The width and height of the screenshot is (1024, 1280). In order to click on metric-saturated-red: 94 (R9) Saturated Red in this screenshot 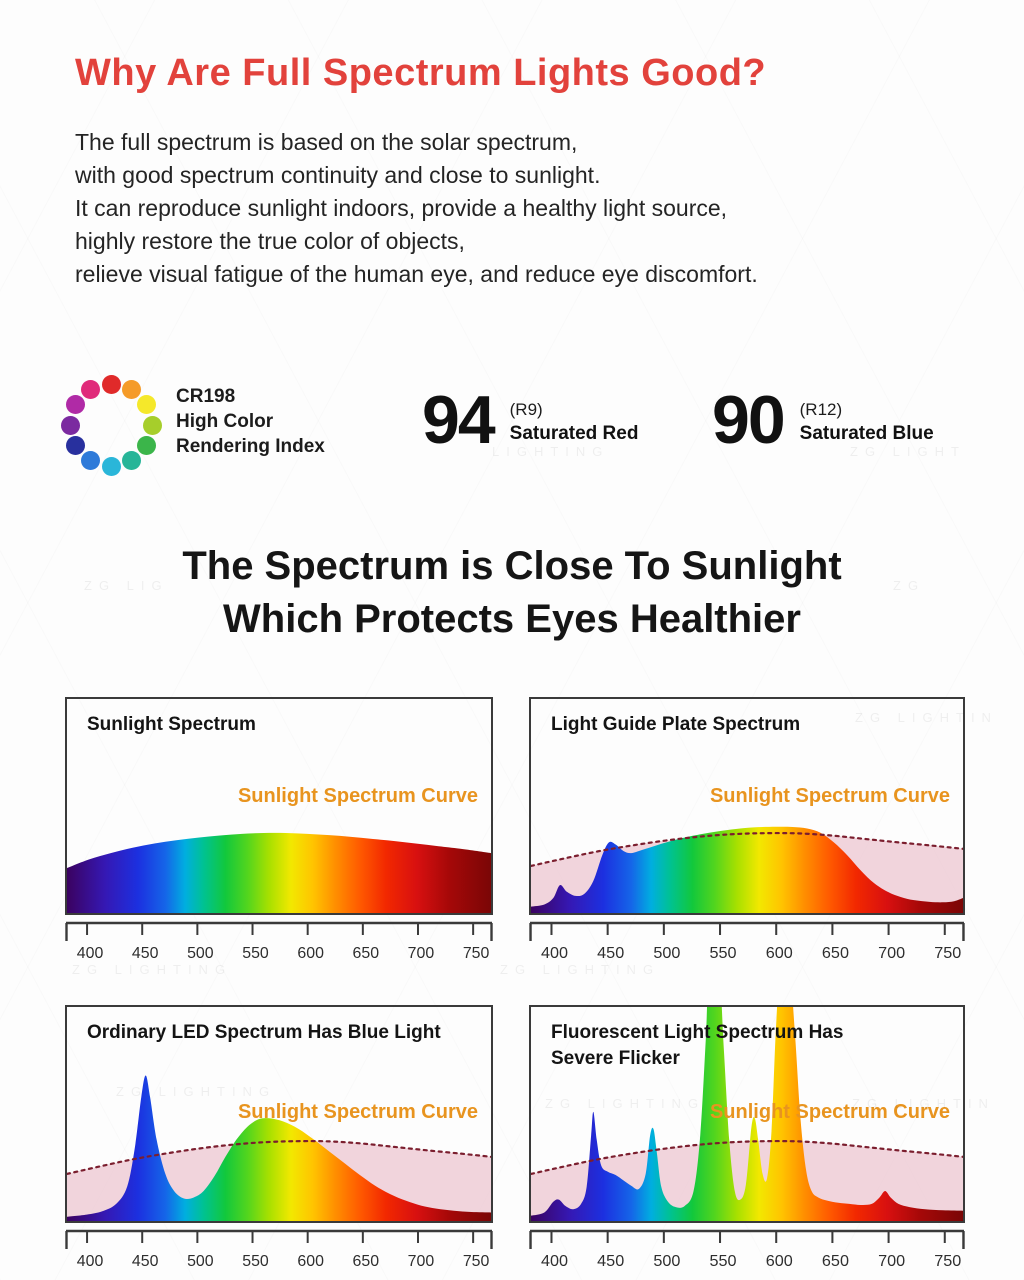, I will do `click(530, 420)`.